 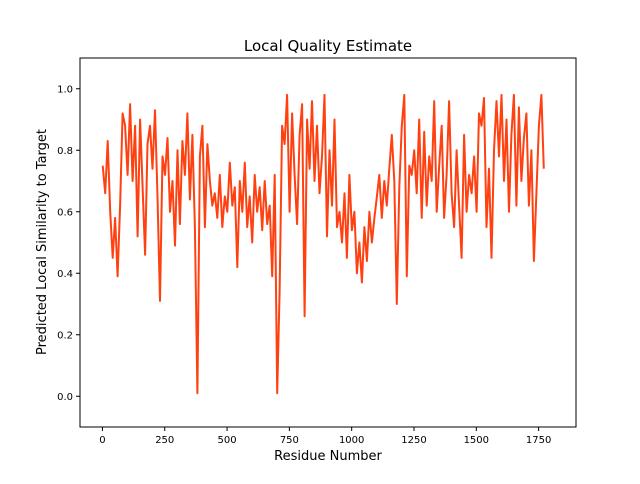 What do you see at coordinates (65, 151) in the screenshot?
I see `y-tick-label: 0.8` at bounding box center [65, 151].